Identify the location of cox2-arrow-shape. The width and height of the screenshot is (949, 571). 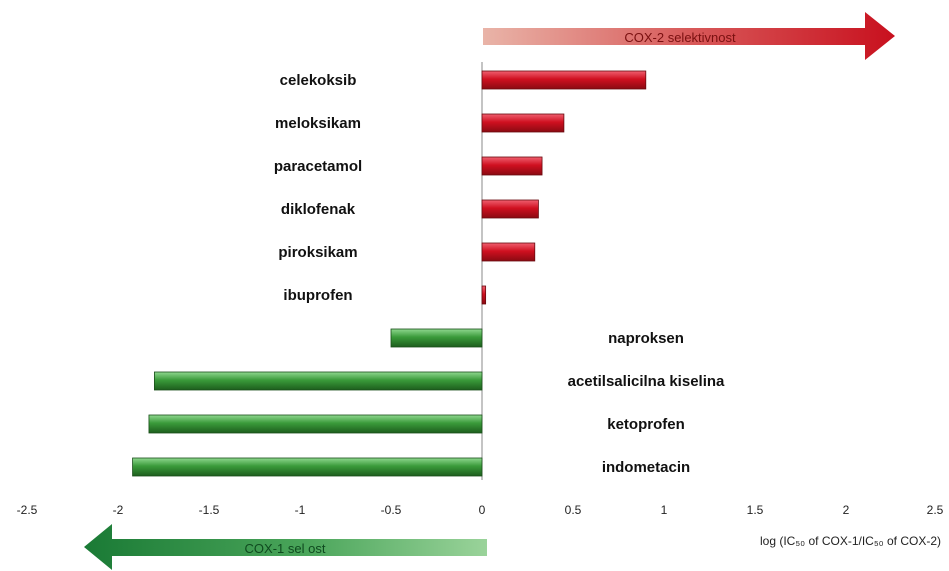
(689, 36).